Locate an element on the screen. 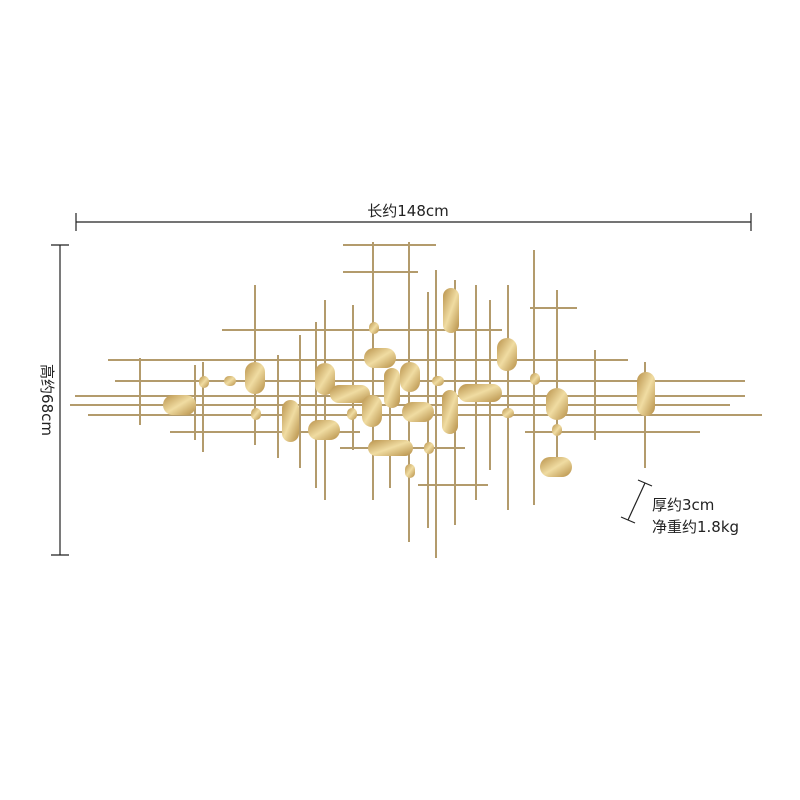  width-dimension: 长约148cm is located at coordinates (413, 216).